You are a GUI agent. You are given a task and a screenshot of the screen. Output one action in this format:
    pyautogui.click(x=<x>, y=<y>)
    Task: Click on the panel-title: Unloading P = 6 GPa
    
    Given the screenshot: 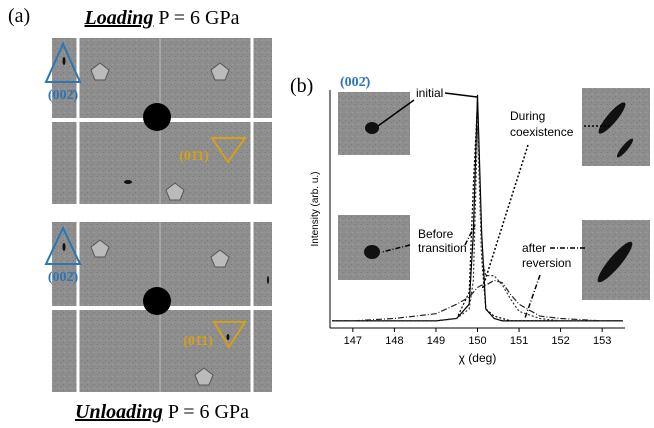 What is the action you would take?
    pyautogui.click(x=162, y=412)
    